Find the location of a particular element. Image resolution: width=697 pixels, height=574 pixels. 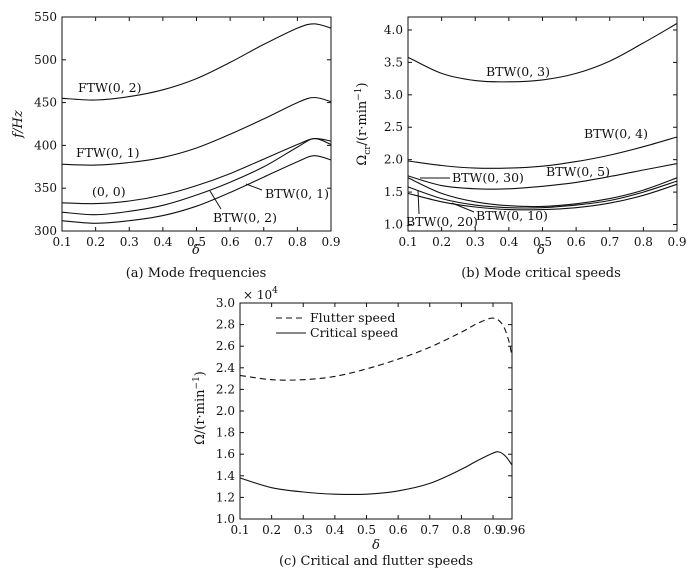

y-tick-label: 1.2 is located at coordinates (225, 497).